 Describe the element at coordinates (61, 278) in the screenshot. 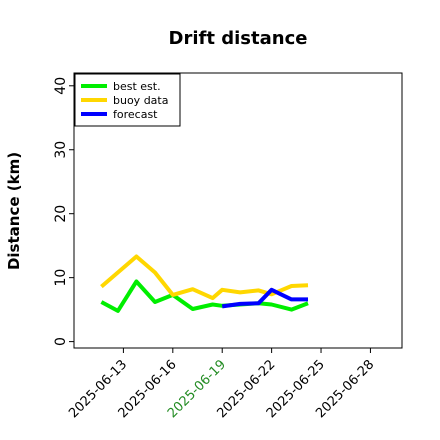

I see `y-tick-label: 10` at that location.